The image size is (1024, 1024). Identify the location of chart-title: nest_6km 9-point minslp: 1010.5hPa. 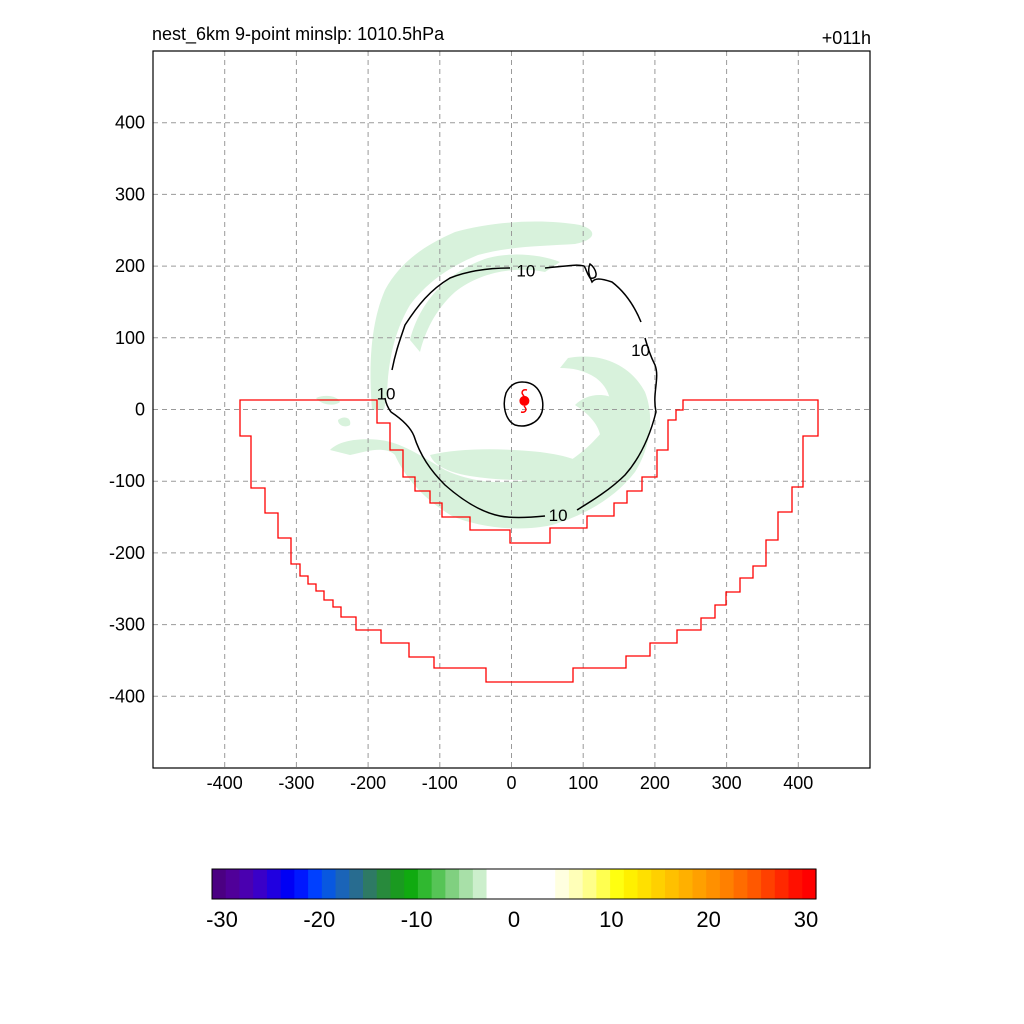
(298, 34).